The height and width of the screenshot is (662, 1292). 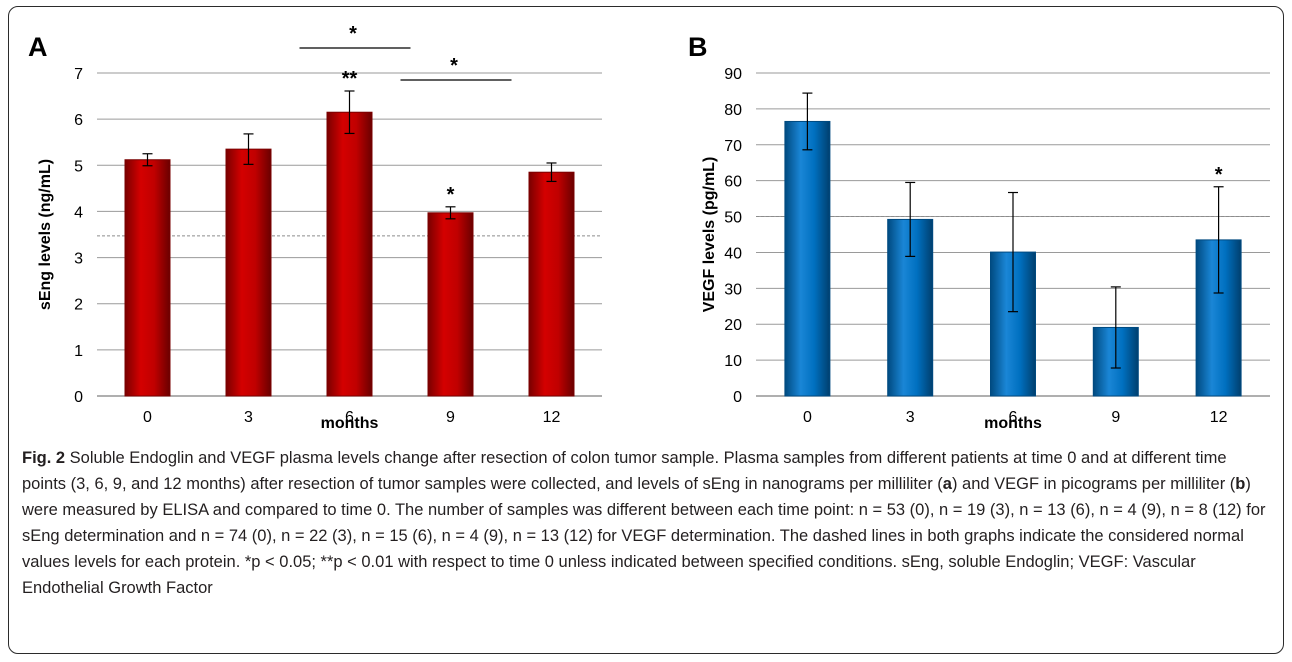 I want to click on panel-b-xtick-label: 0, so click(x=807, y=417).